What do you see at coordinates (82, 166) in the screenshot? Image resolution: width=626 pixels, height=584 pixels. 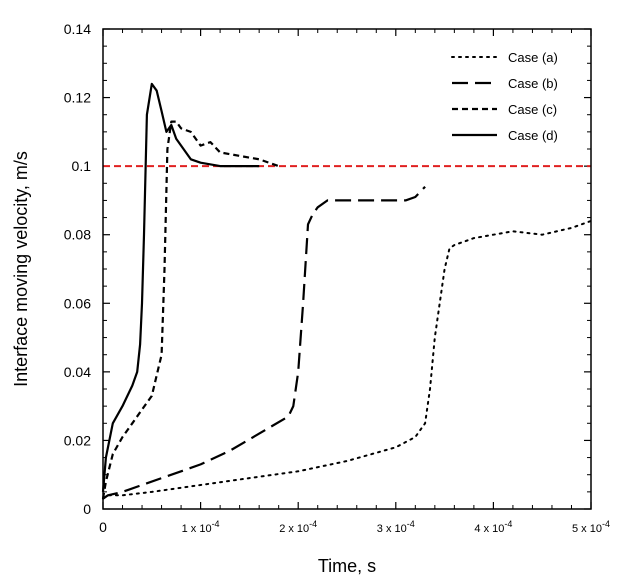 I see `y-tick-label: 0.1` at bounding box center [82, 166].